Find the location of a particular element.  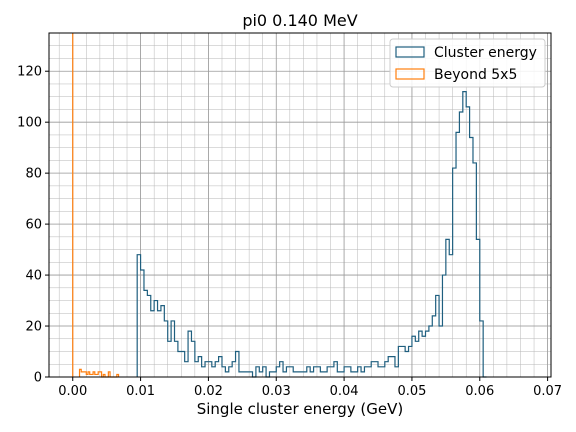

legend-entry: Beyond 5x5 is located at coordinates (475, 75).